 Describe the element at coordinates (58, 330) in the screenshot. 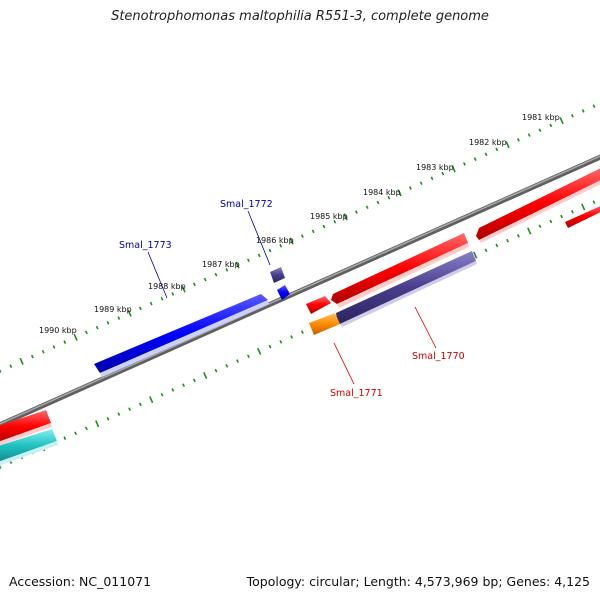

I see `scale-label: 1990 kbp` at that location.